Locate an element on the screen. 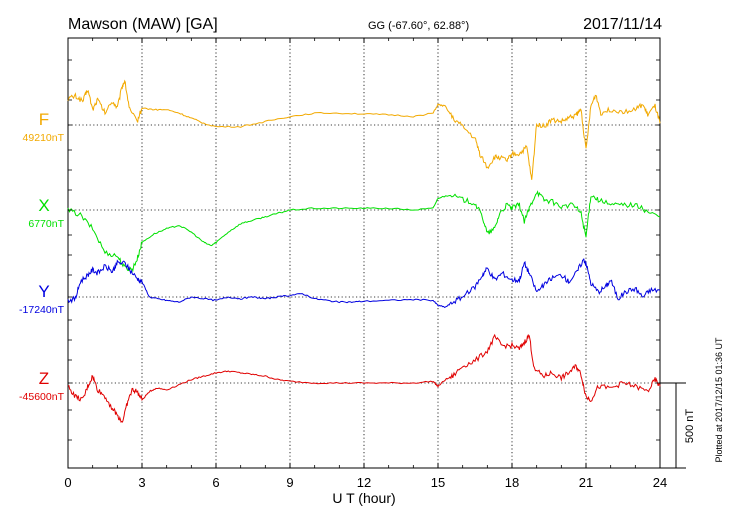 This screenshot has width=730, height=520. series-name-x: X is located at coordinates (43, 205).